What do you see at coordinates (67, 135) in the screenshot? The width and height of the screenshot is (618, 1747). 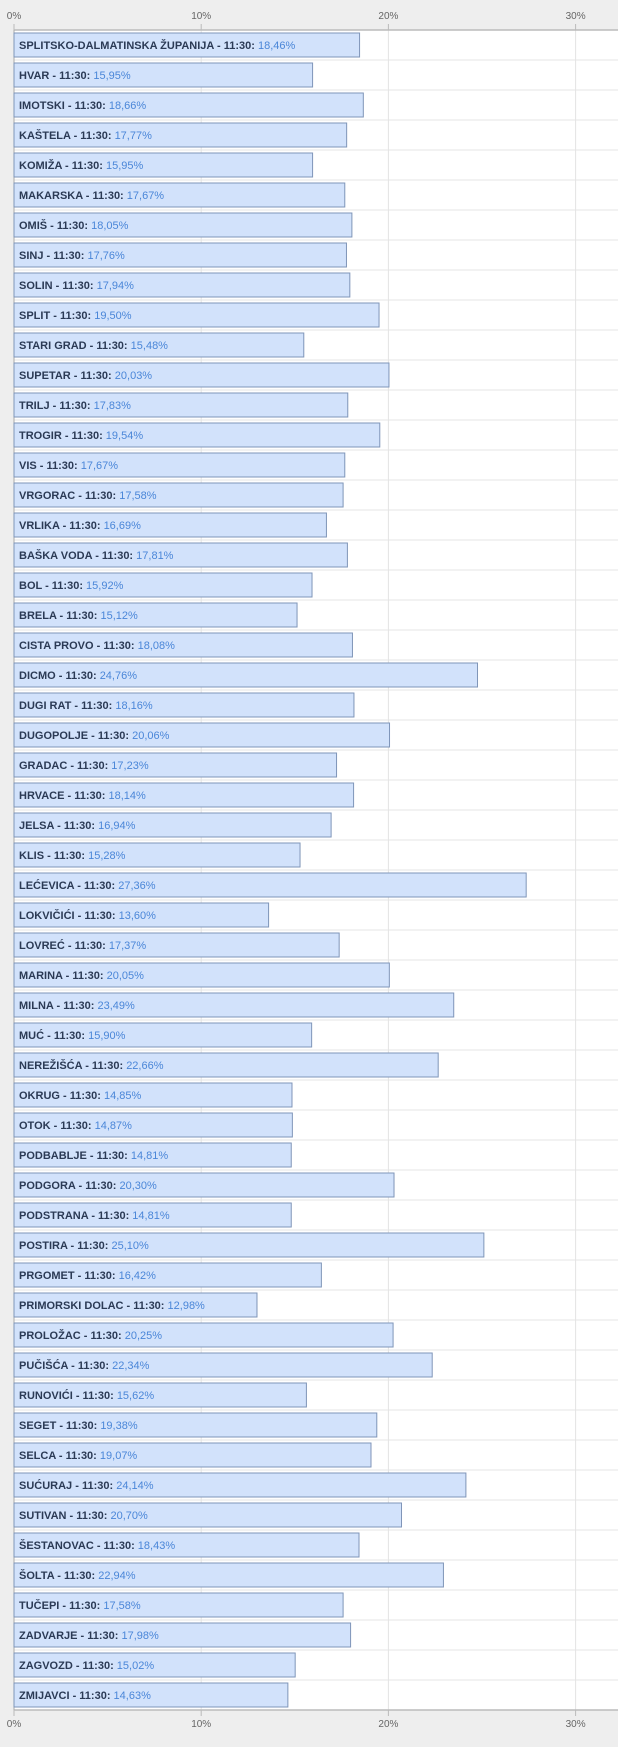 I see `bar-label-name: KAŠTELA - 11:30:` at bounding box center [67, 135].